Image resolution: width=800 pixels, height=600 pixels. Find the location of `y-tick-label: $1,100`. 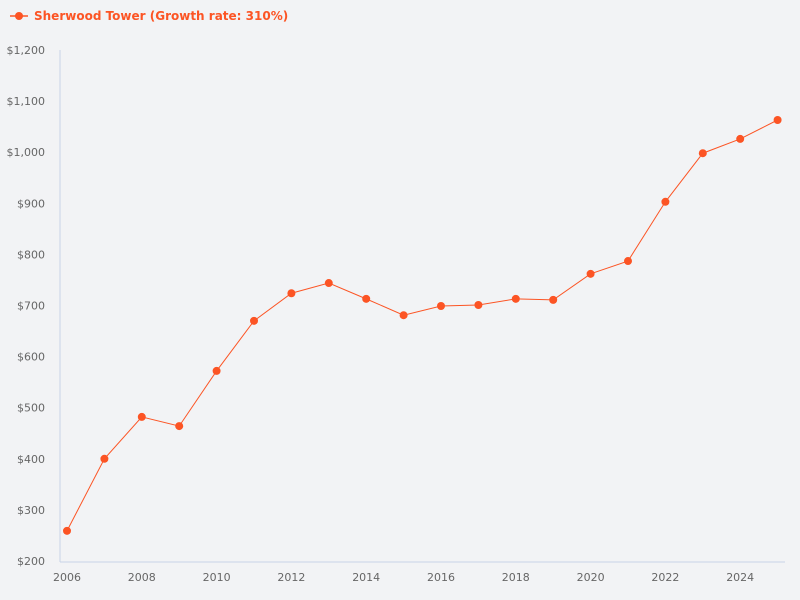

y-tick-label: $1,100 is located at coordinates (26, 101).